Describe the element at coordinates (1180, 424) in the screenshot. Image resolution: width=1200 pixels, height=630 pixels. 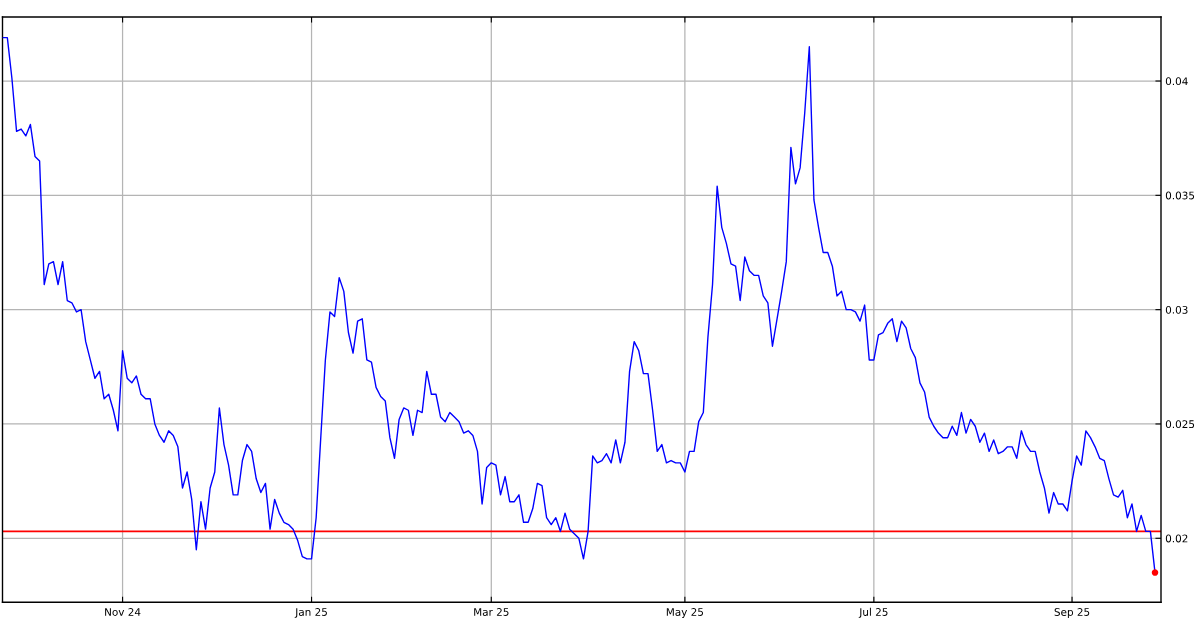
I see `y-tick-label: 0.025` at that location.